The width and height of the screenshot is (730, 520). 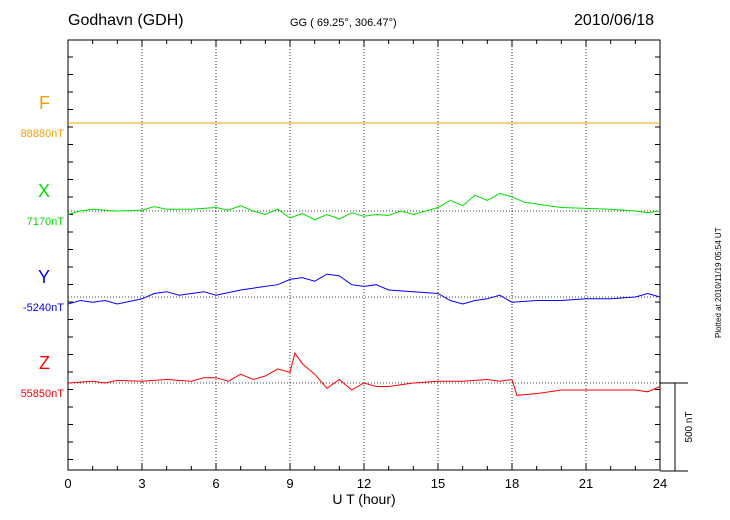 What do you see at coordinates (343, 23) in the screenshot?
I see `geographic-coordinates: GG ( 69.25°, 306.47°)` at bounding box center [343, 23].